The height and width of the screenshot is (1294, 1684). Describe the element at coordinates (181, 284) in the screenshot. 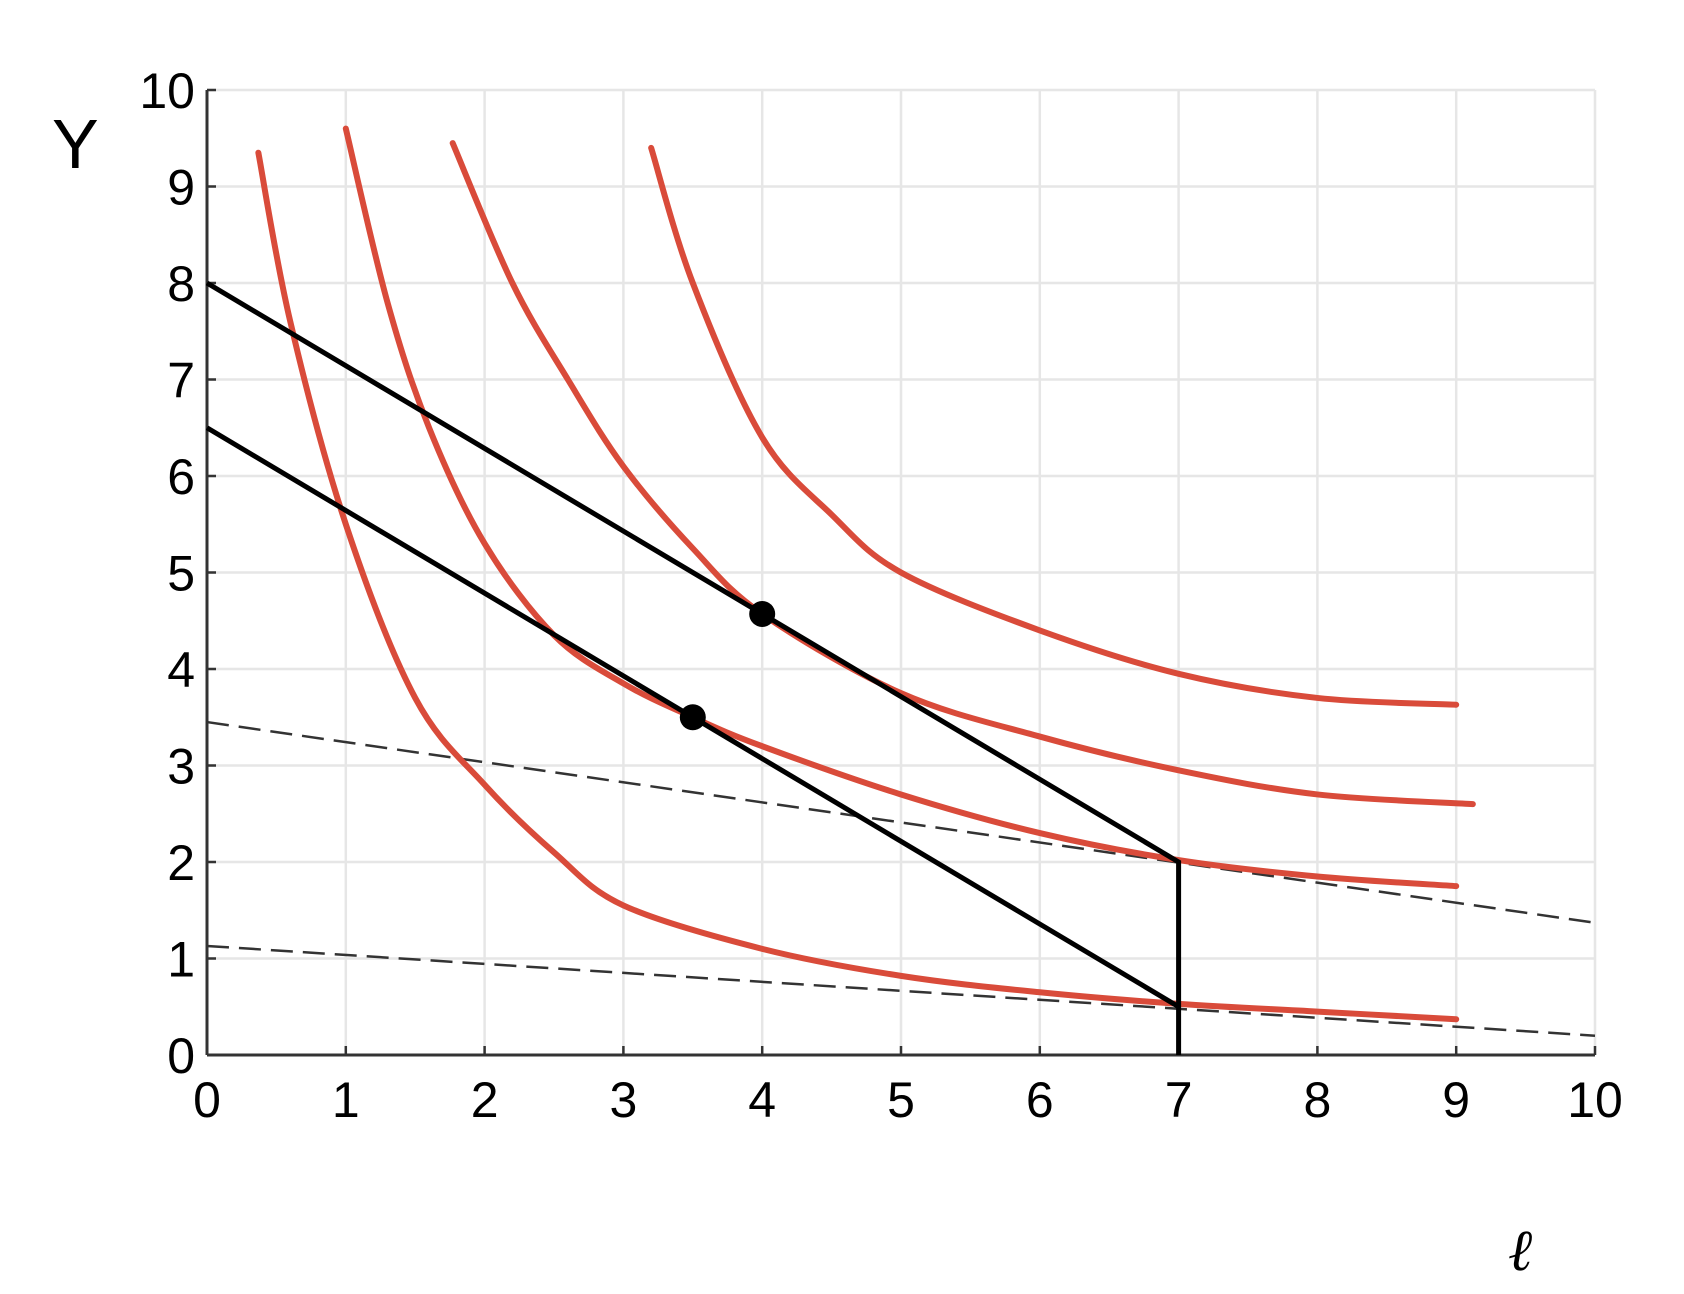

I see `y-tick-label: 8` at that location.